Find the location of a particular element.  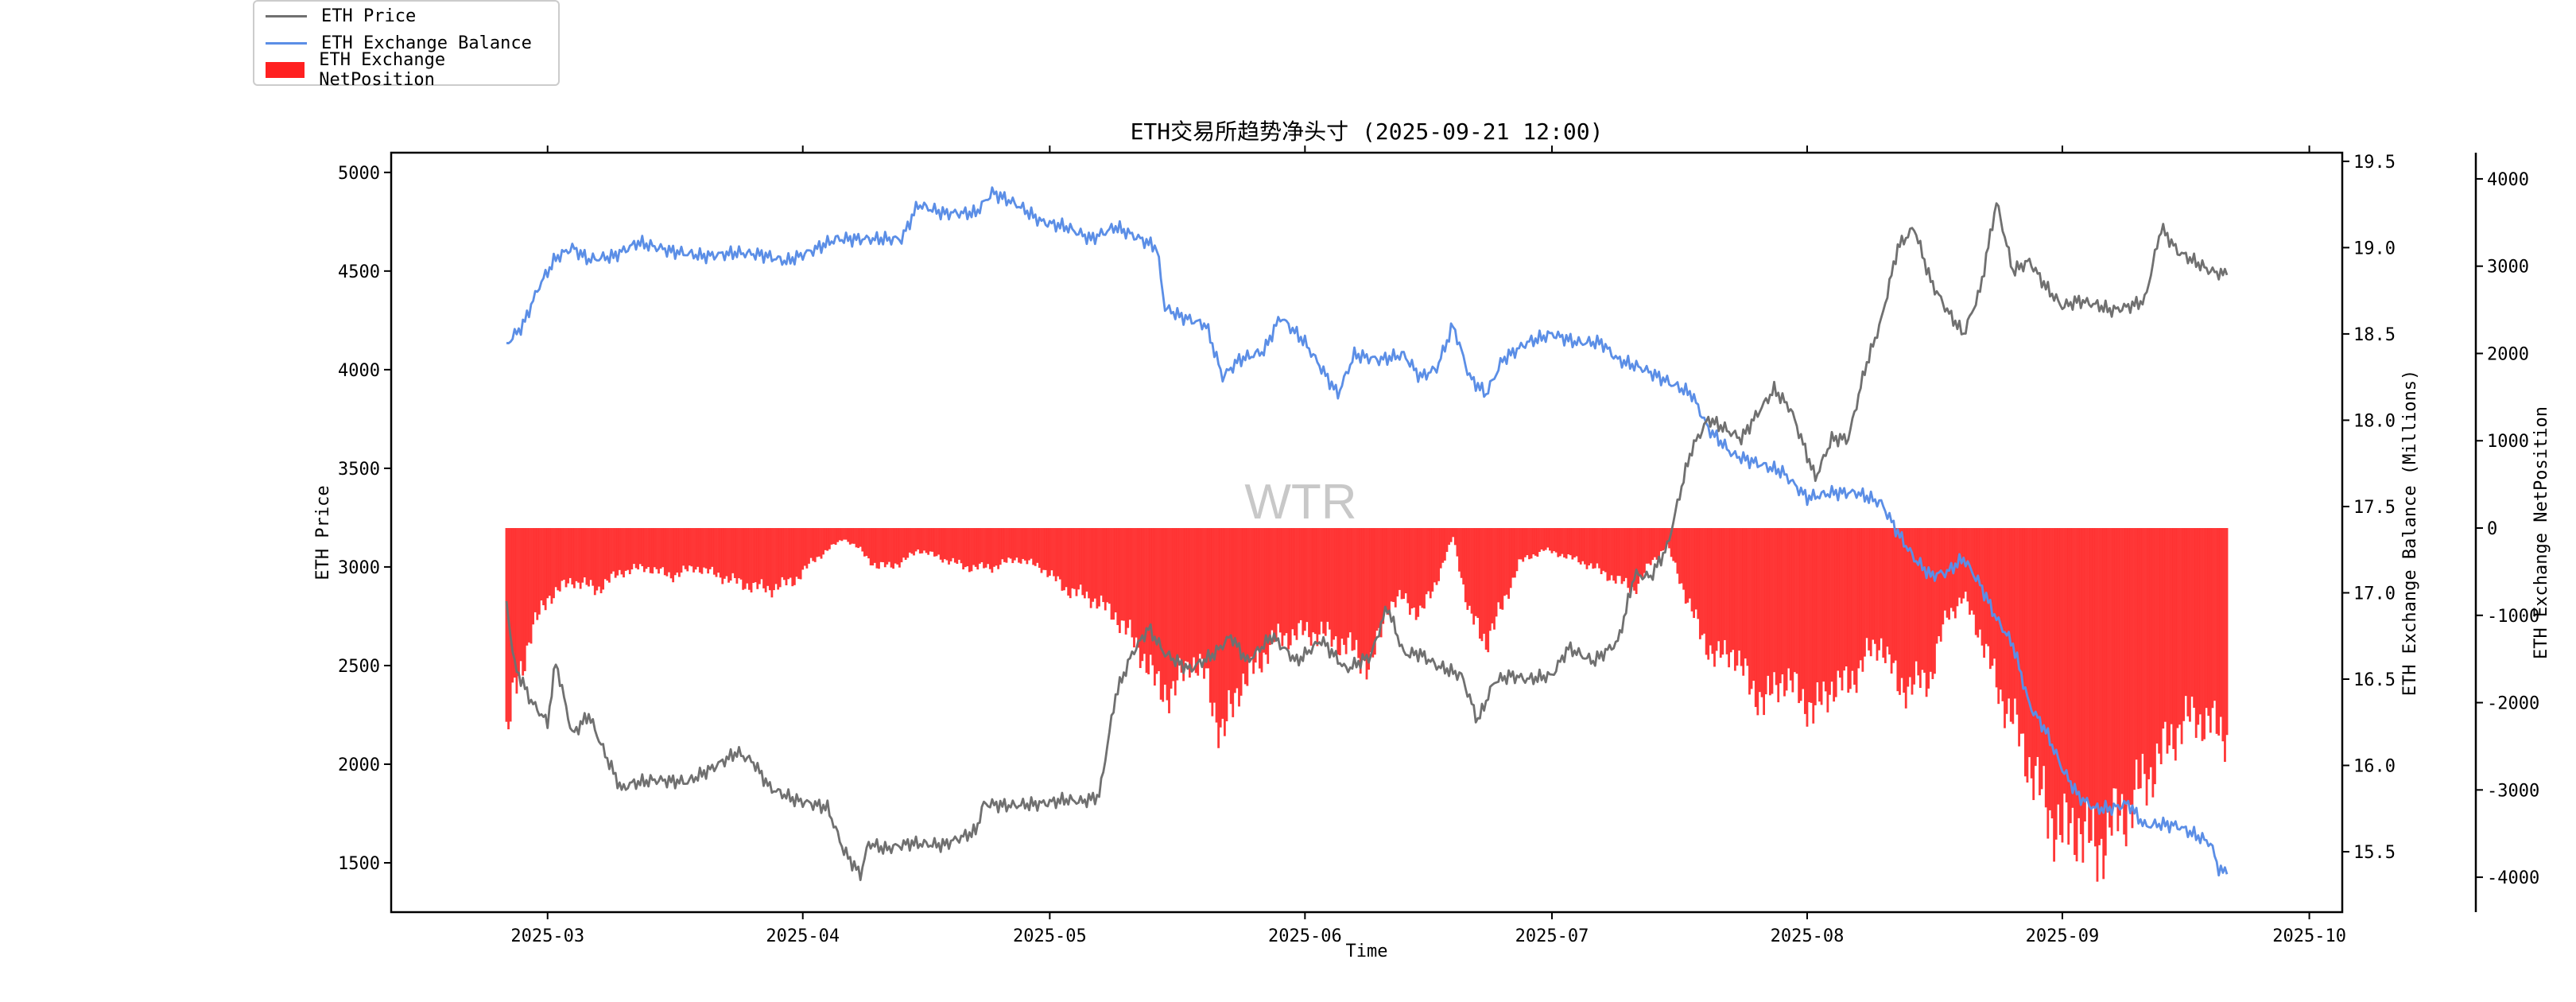

right2-tick-label: 0 is located at coordinates (2492, 529).